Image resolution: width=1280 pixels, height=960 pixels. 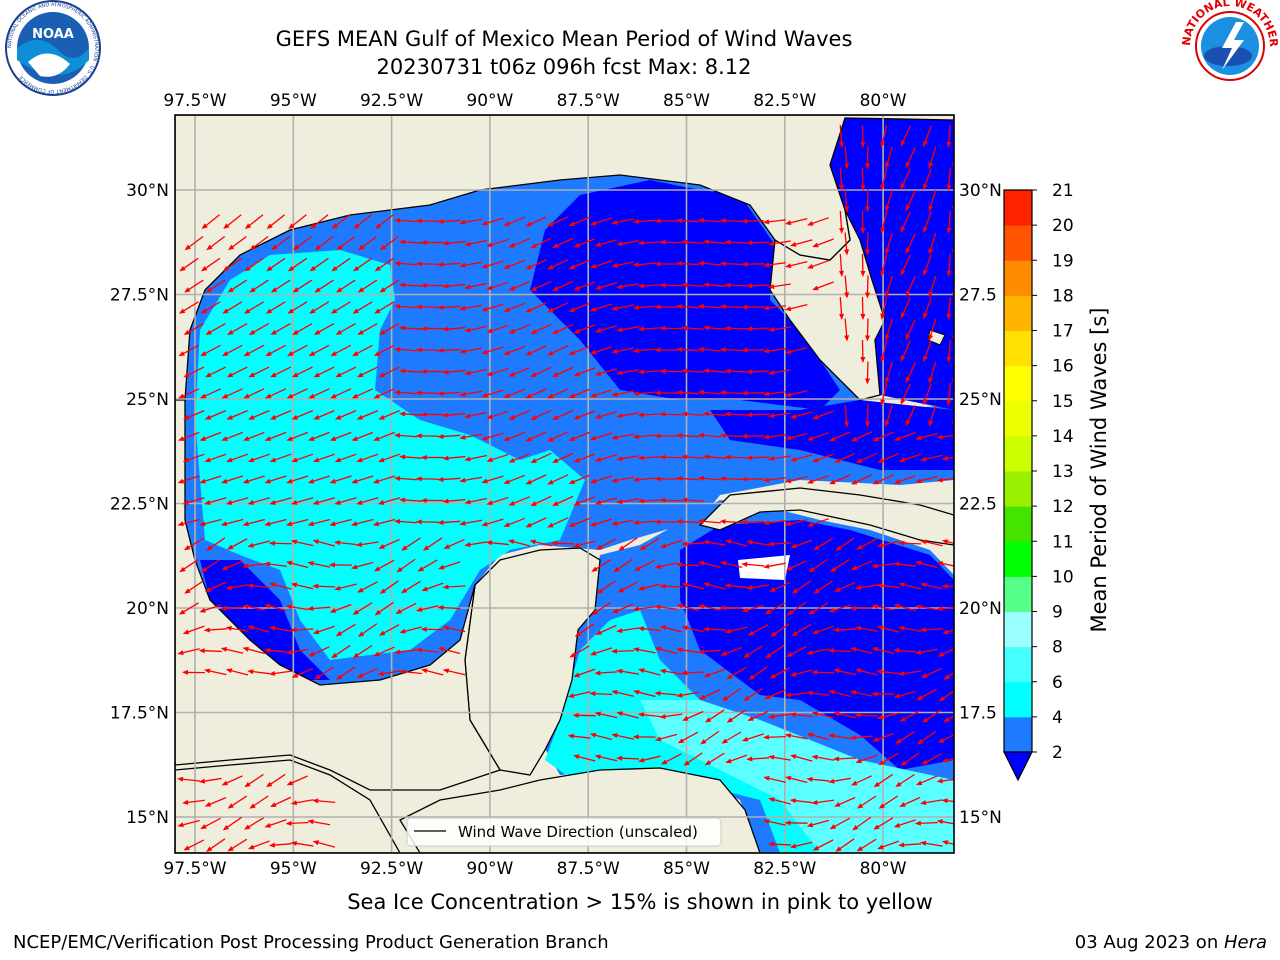 What do you see at coordinates (1063, 261) in the screenshot?
I see `colorbar-tick-label: 19` at bounding box center [1063, 261].